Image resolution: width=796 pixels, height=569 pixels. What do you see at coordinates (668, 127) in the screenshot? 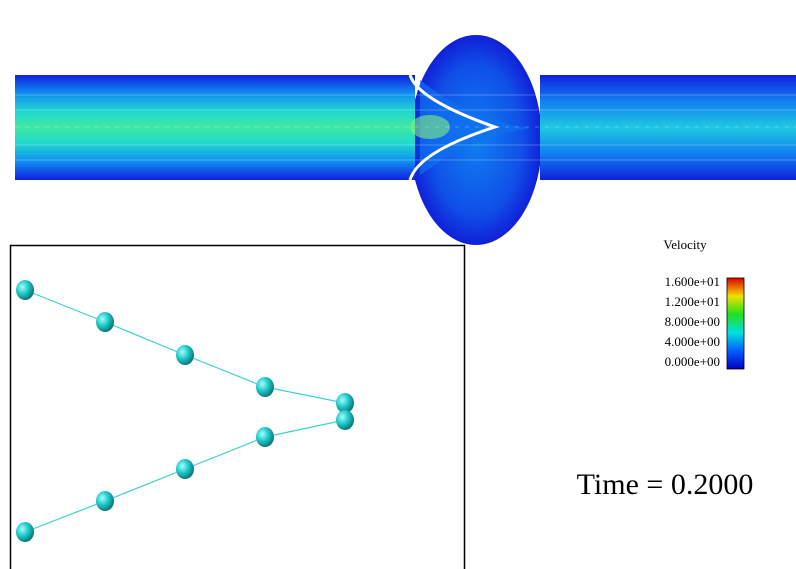
I see `downstream-pipe` at bounding box center [668, 127].